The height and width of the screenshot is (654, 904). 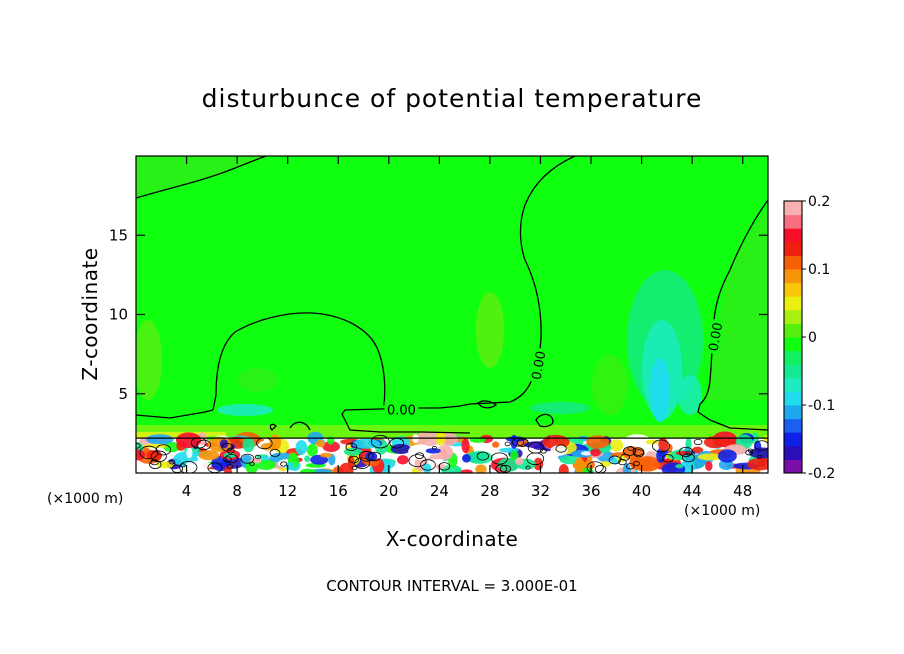 I want to click on contour-labels: 0.00 0.00 0.00, so click(x=555, y=368).